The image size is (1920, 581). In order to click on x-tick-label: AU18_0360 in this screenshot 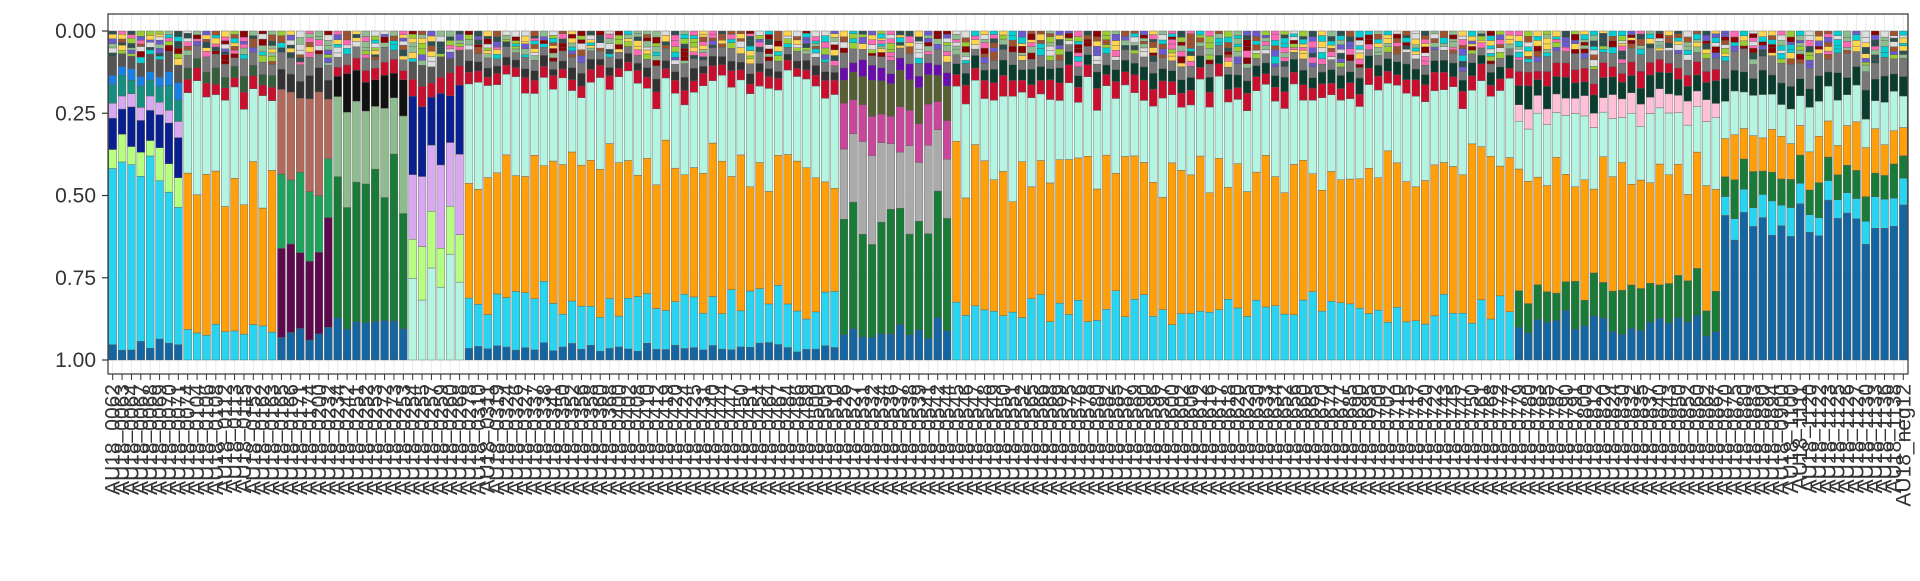, I will do `click(600, 439)`.